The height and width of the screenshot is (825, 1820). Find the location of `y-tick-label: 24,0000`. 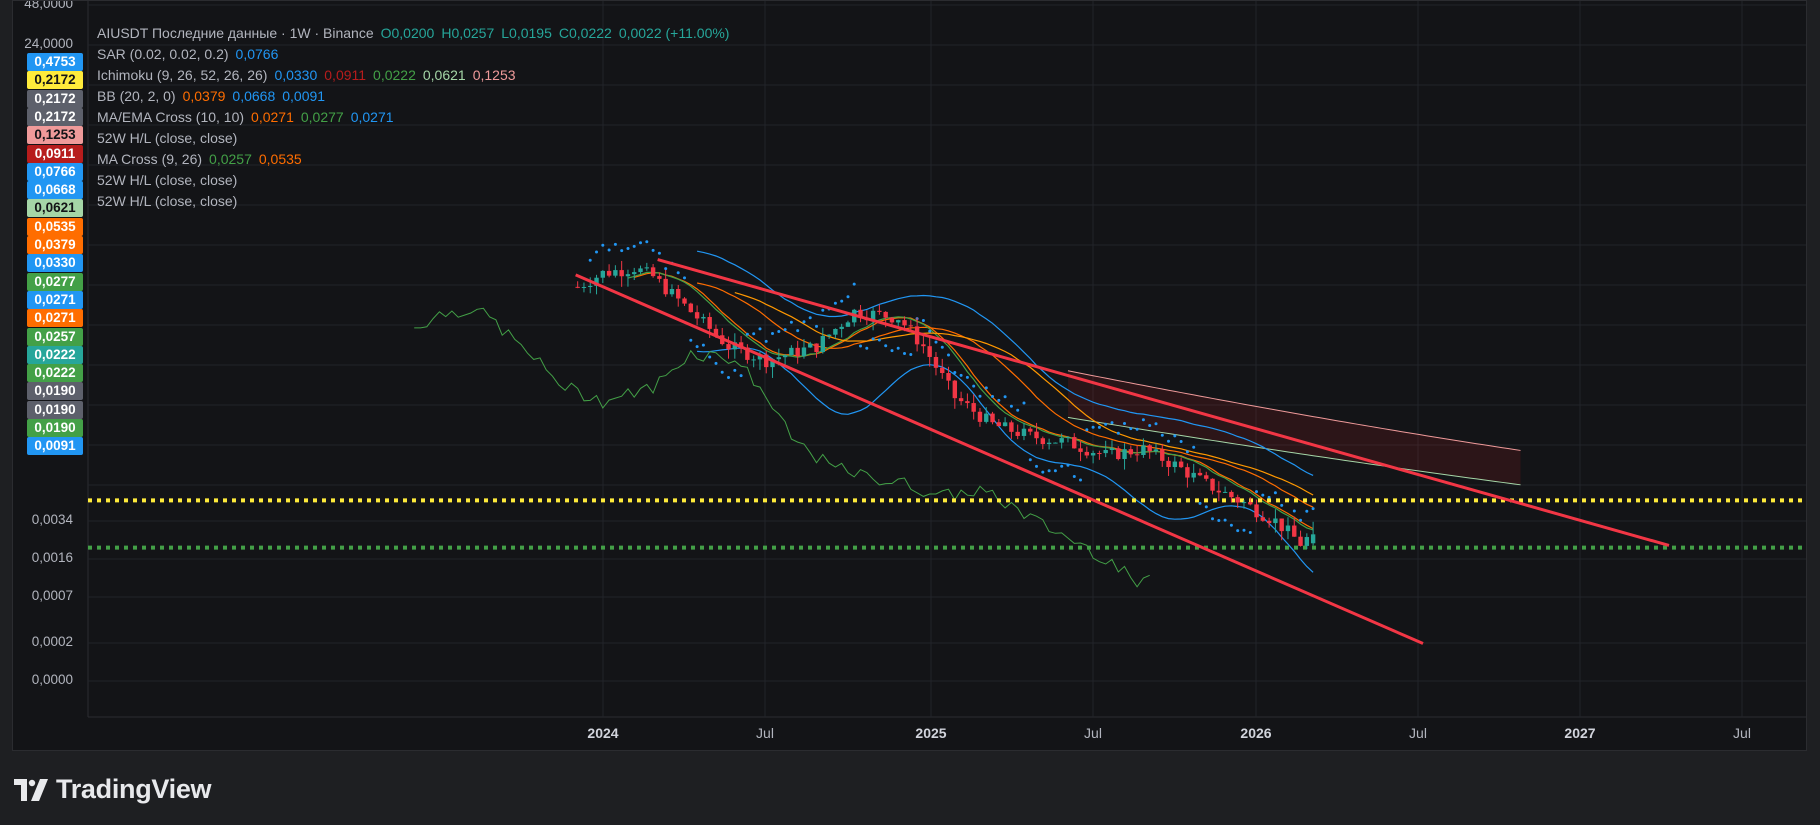

y-tick-label: 24,0000 is located at coordinates (48, 43).